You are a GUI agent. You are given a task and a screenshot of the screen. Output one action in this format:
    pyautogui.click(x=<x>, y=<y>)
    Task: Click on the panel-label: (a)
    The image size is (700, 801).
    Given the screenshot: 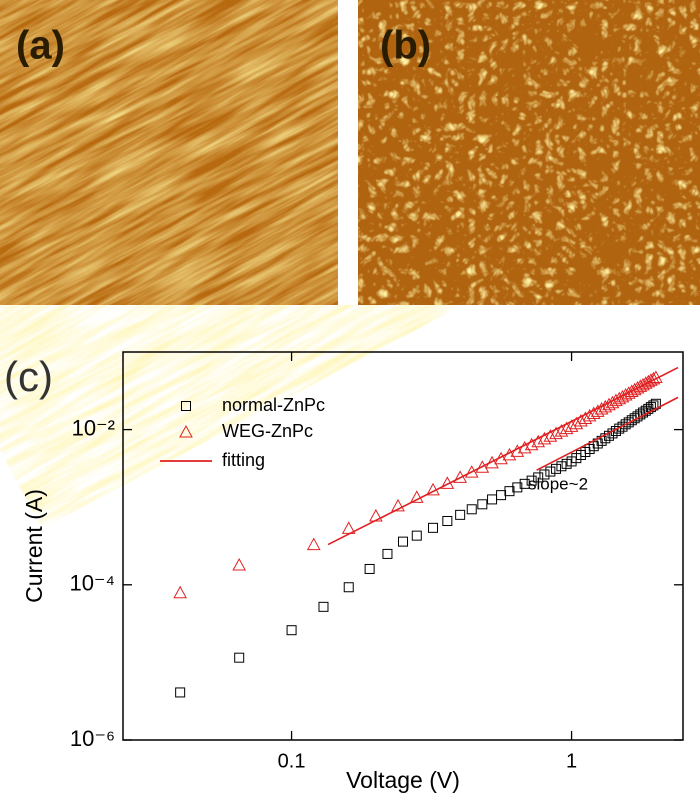 What is the action you would take?
    pyautogui.click(x=40, y=46)
    